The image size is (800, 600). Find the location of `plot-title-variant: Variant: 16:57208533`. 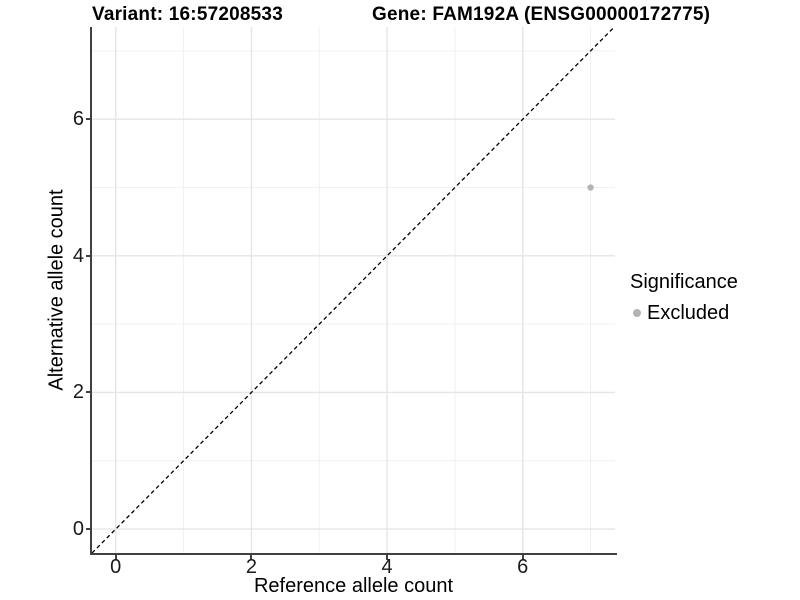

plot-title-variant: Variant: 16:57208533 is located at coordinates (187, 14).